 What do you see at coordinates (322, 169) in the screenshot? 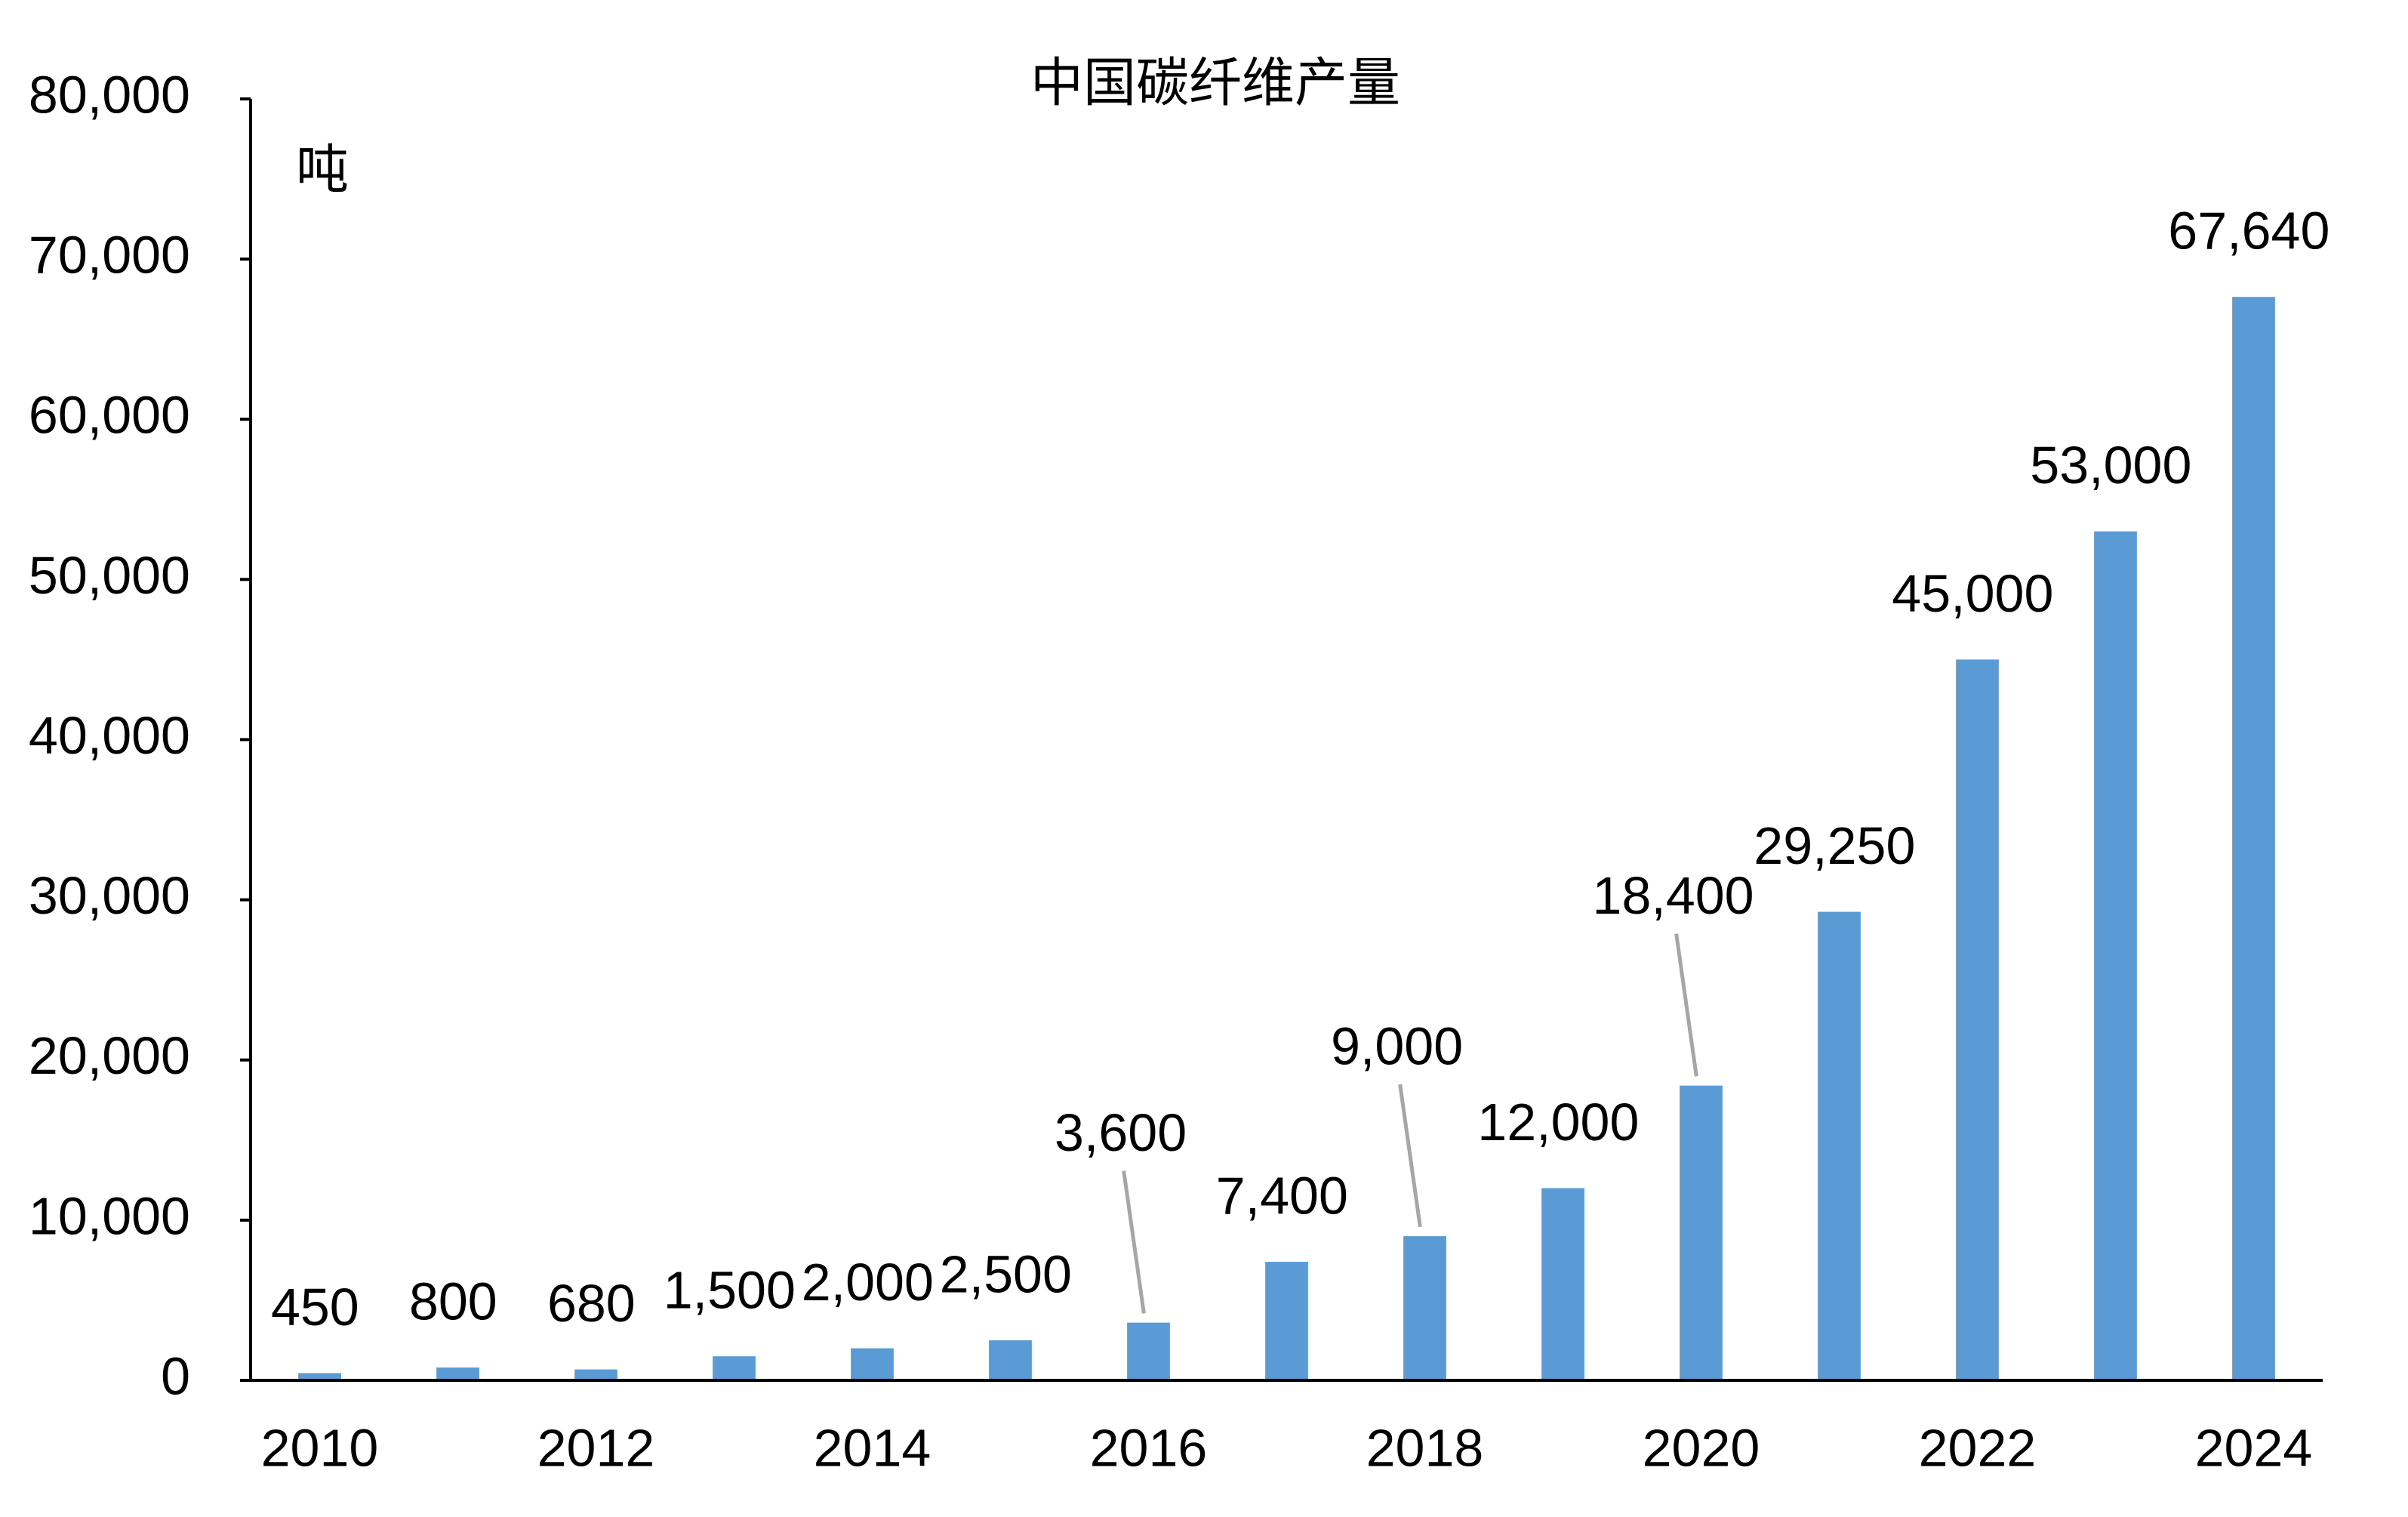
I see `unit-label: 吨` at bounding box center [322, 169].